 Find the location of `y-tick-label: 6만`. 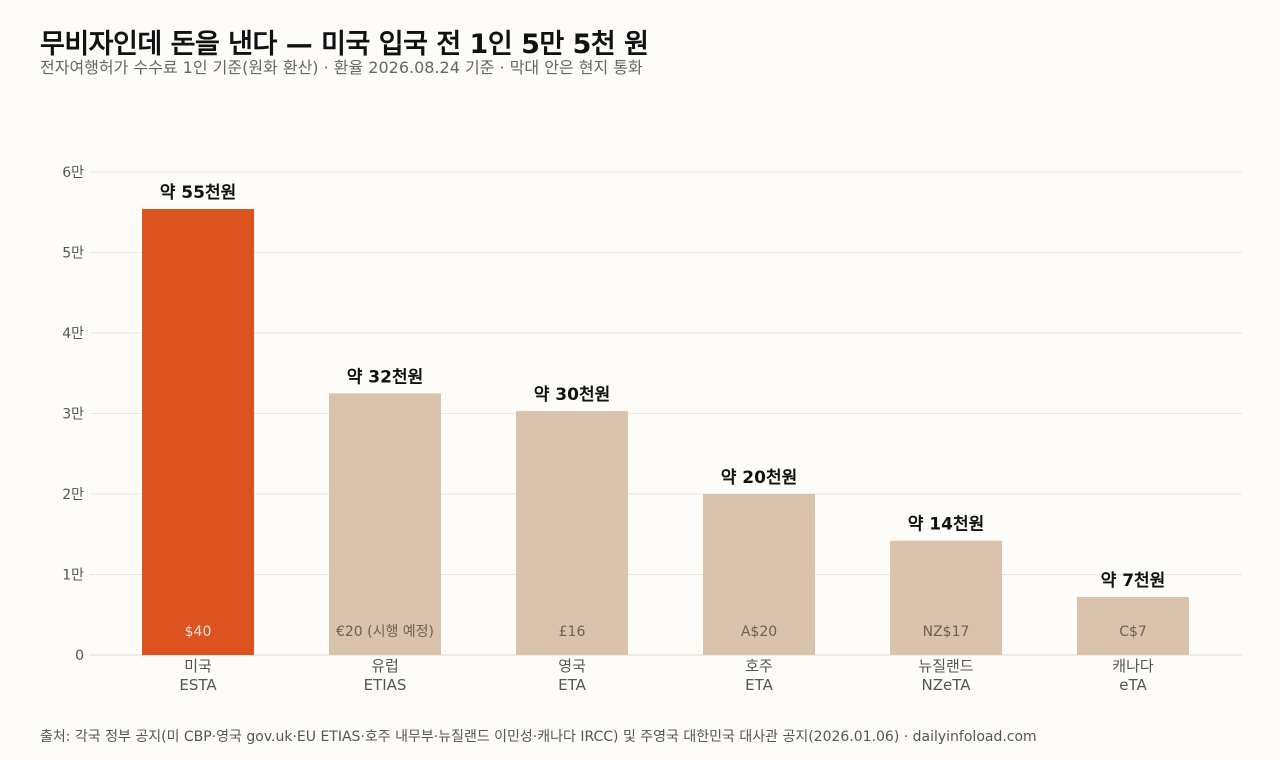

y-tick-label: 6만 is located at coordinates (73, 173).